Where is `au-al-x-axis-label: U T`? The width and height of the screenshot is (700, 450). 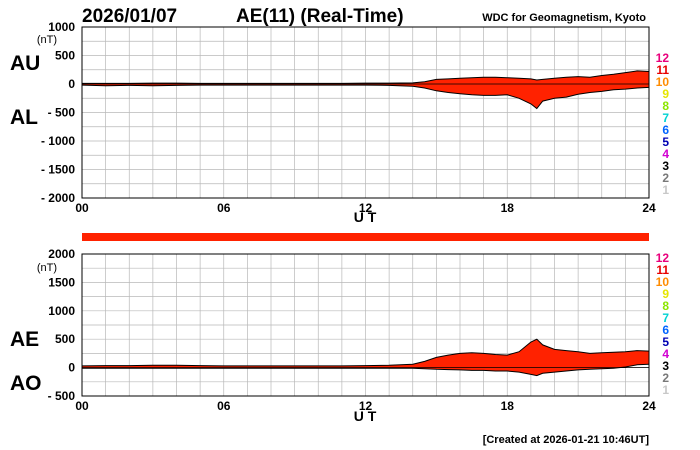
au-al-x-axis-label: U T is located at coordinates (365, 217).